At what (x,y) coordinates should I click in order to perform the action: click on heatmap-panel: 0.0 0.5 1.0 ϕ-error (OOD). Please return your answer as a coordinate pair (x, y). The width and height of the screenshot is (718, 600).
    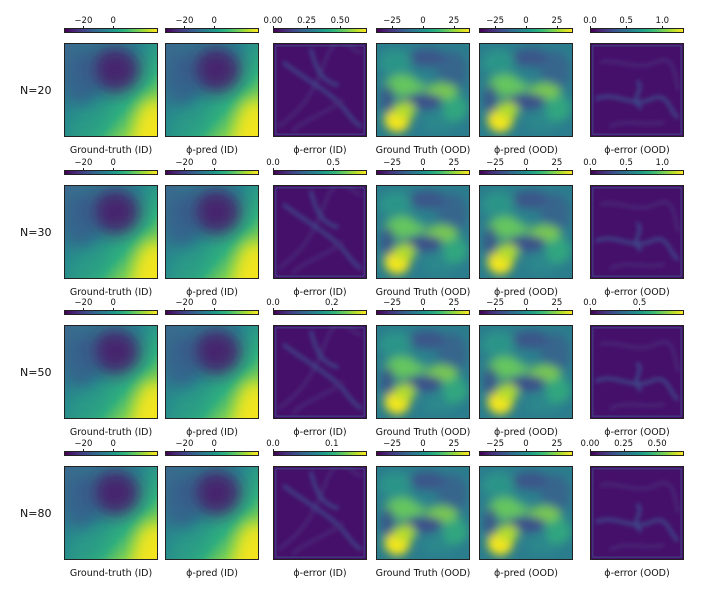
    Looking at the image, I should click on (633, 232).